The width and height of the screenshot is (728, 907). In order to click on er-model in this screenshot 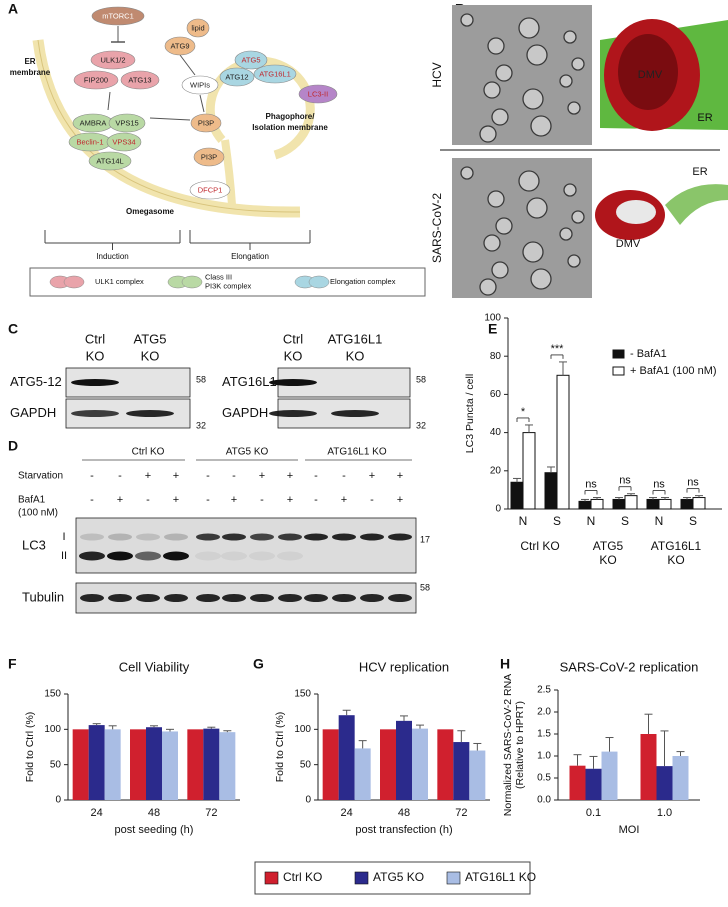, I will do `click(696, 204)`.